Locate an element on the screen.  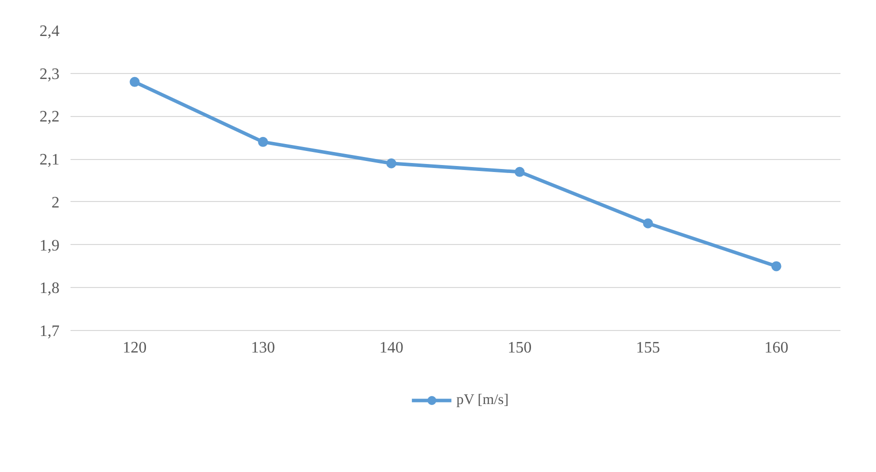
y-tick-label: 2,1 is located at coordinates (50, 160).